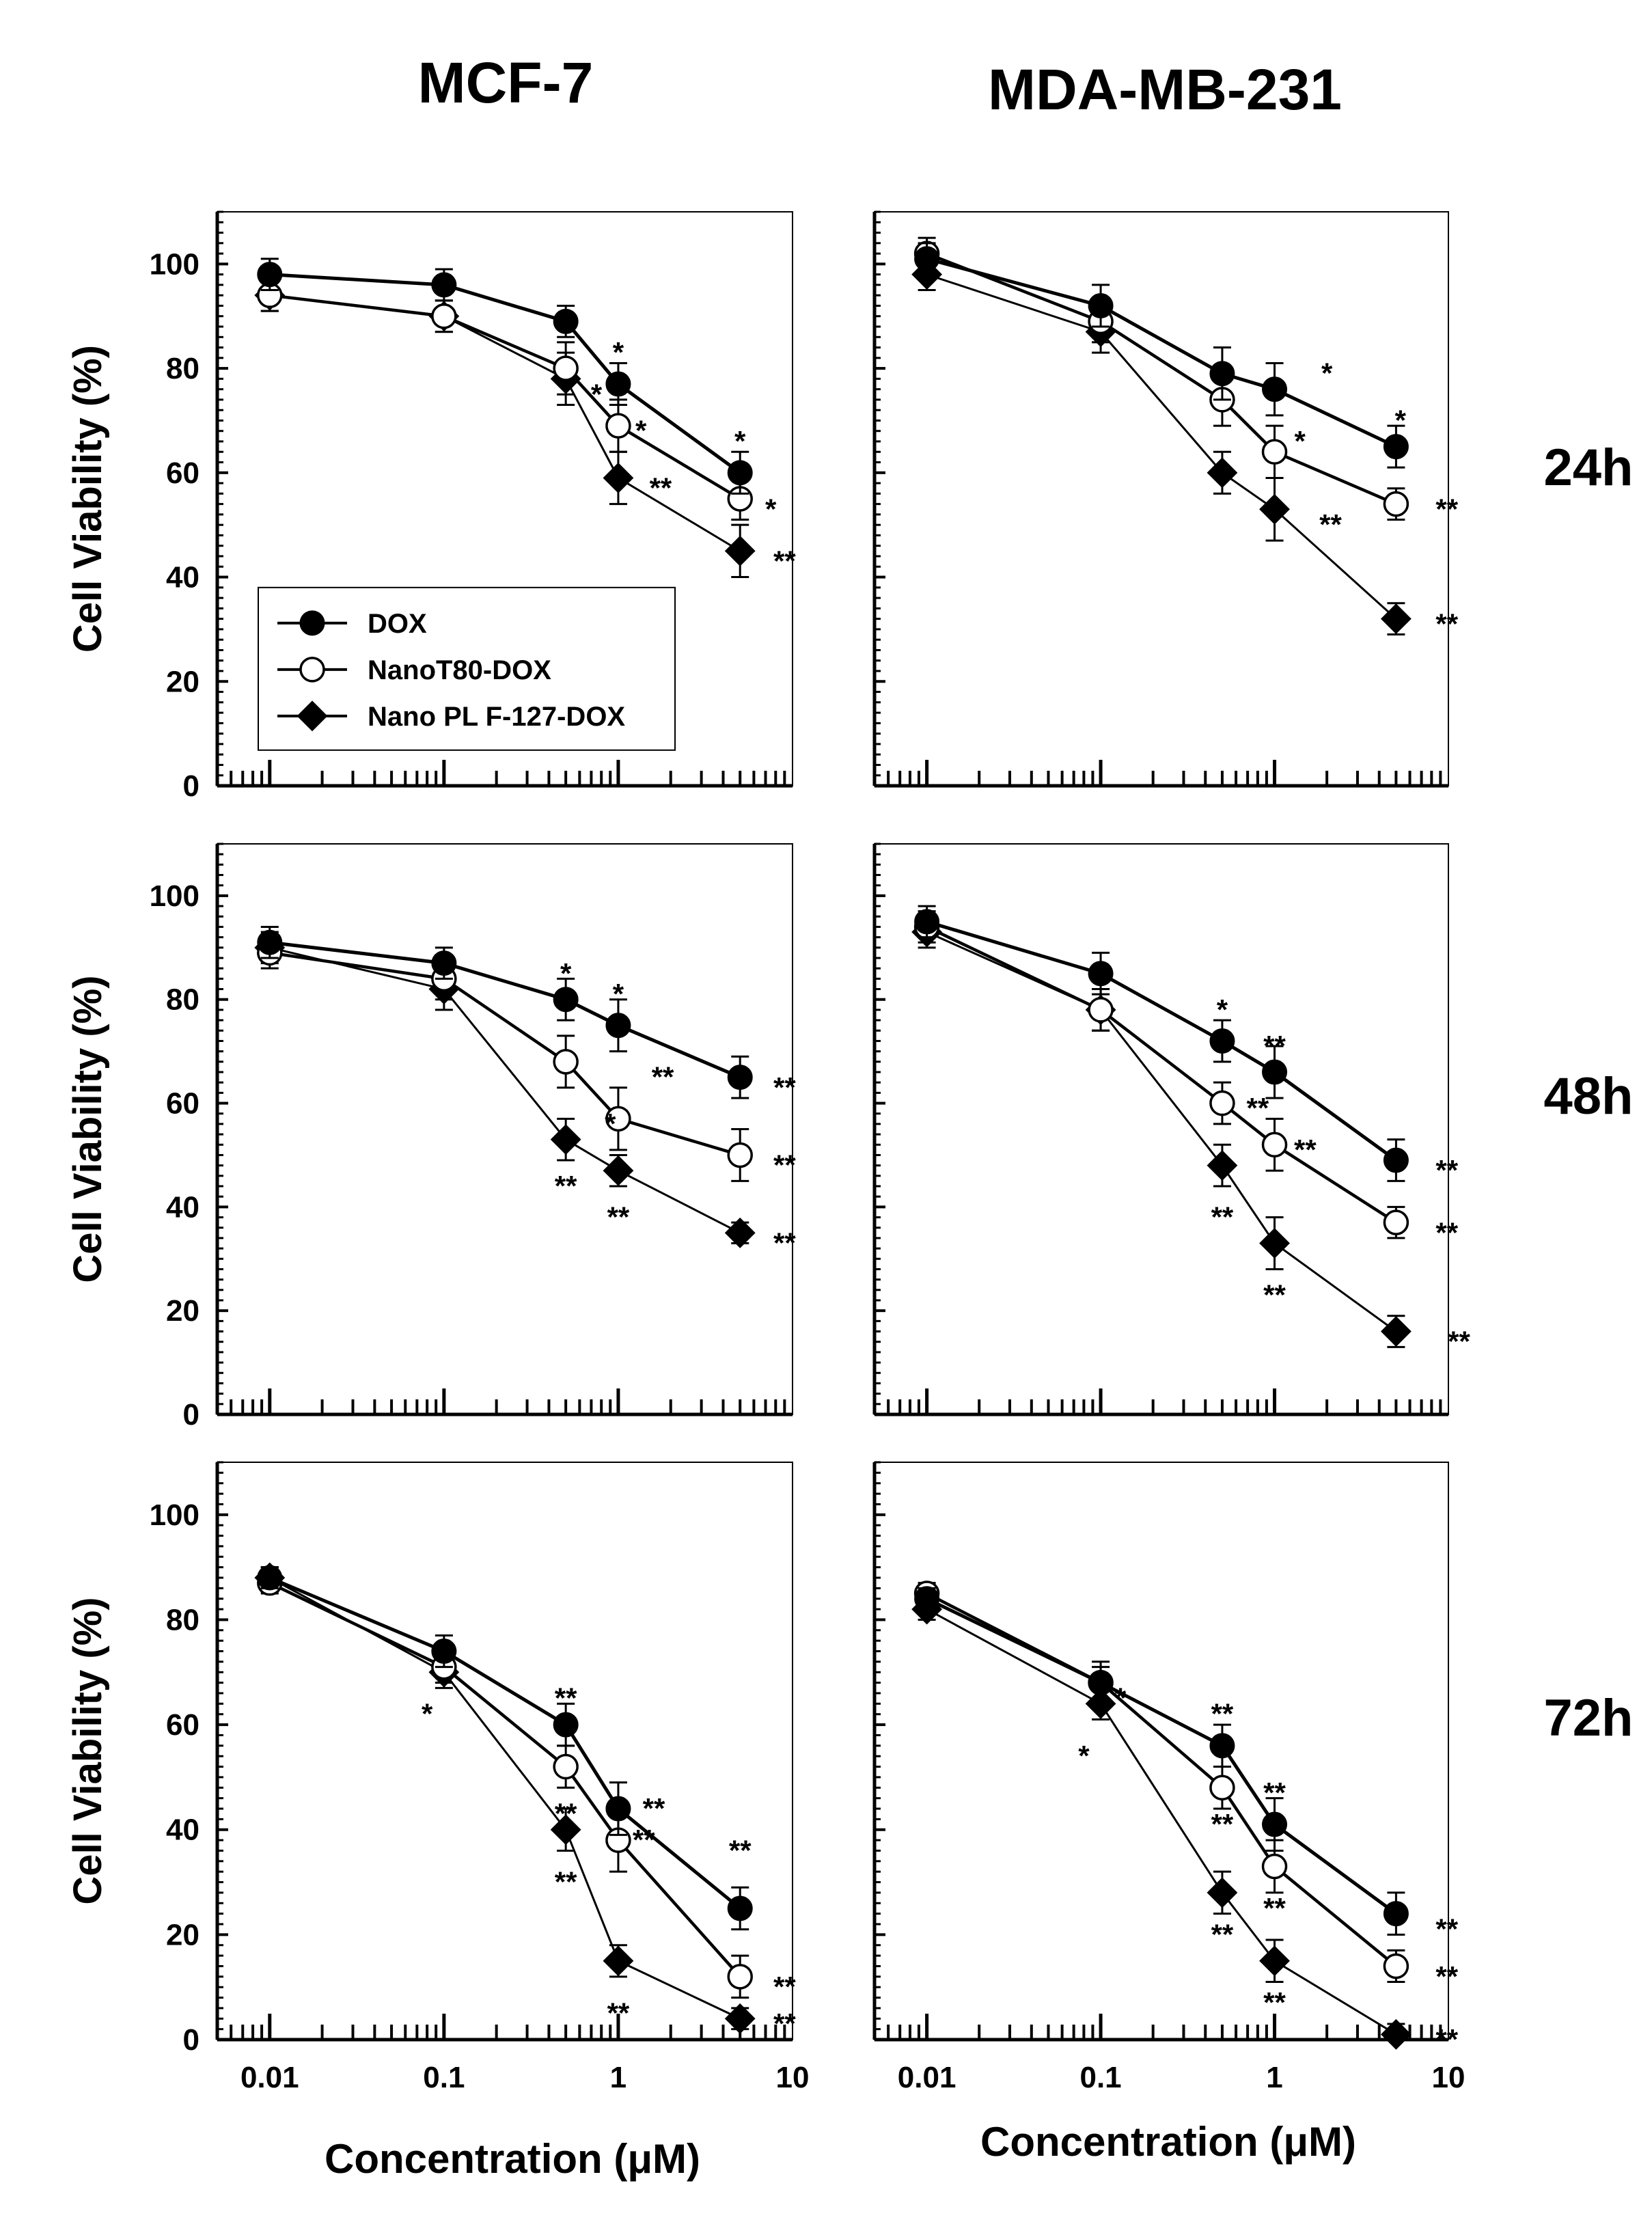 This screenshot has height=2233, width=1652. I want to click on legend-entry: Nano PL F-127-DOX, so click(497, 717).